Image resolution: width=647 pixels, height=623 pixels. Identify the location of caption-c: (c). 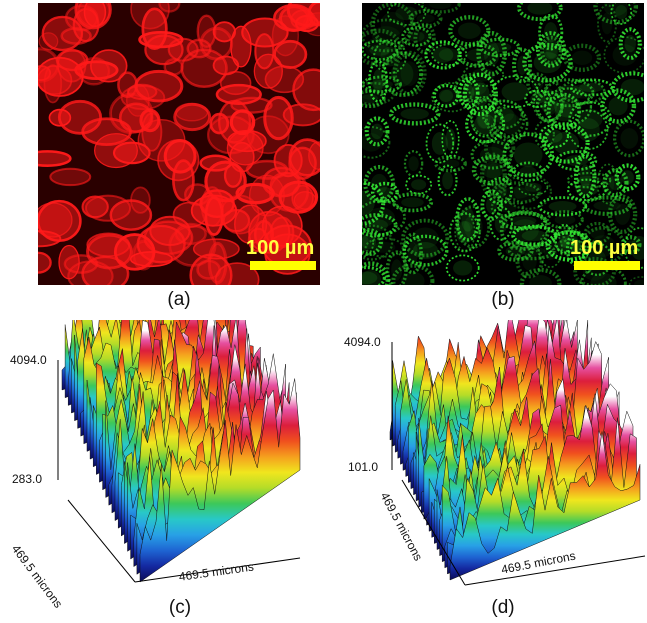
(180, 607).